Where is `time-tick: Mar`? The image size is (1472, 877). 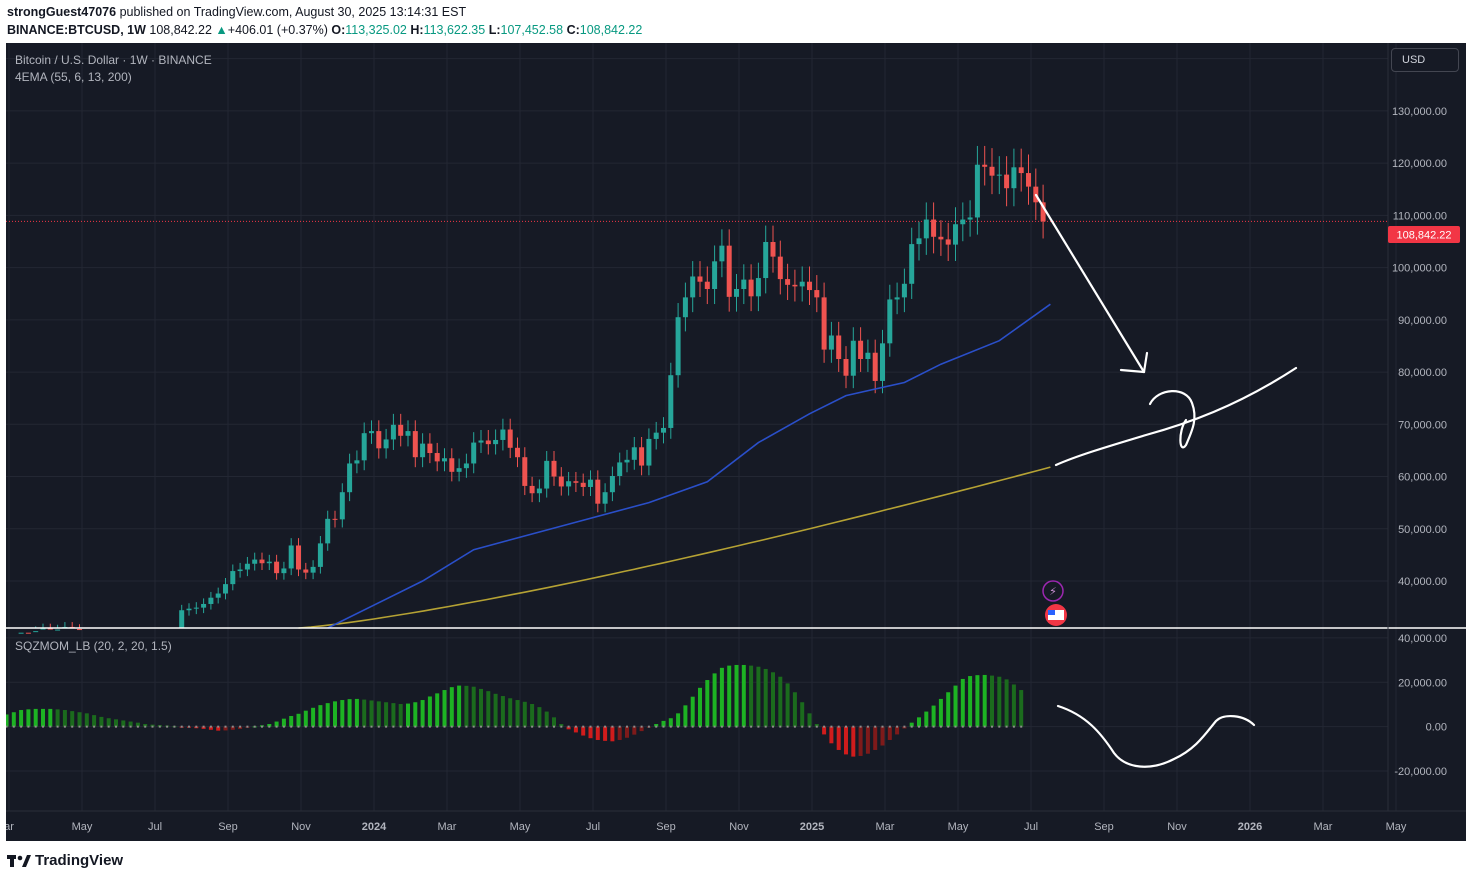 time-tick: Mar is located at coordinates (1323, 827).